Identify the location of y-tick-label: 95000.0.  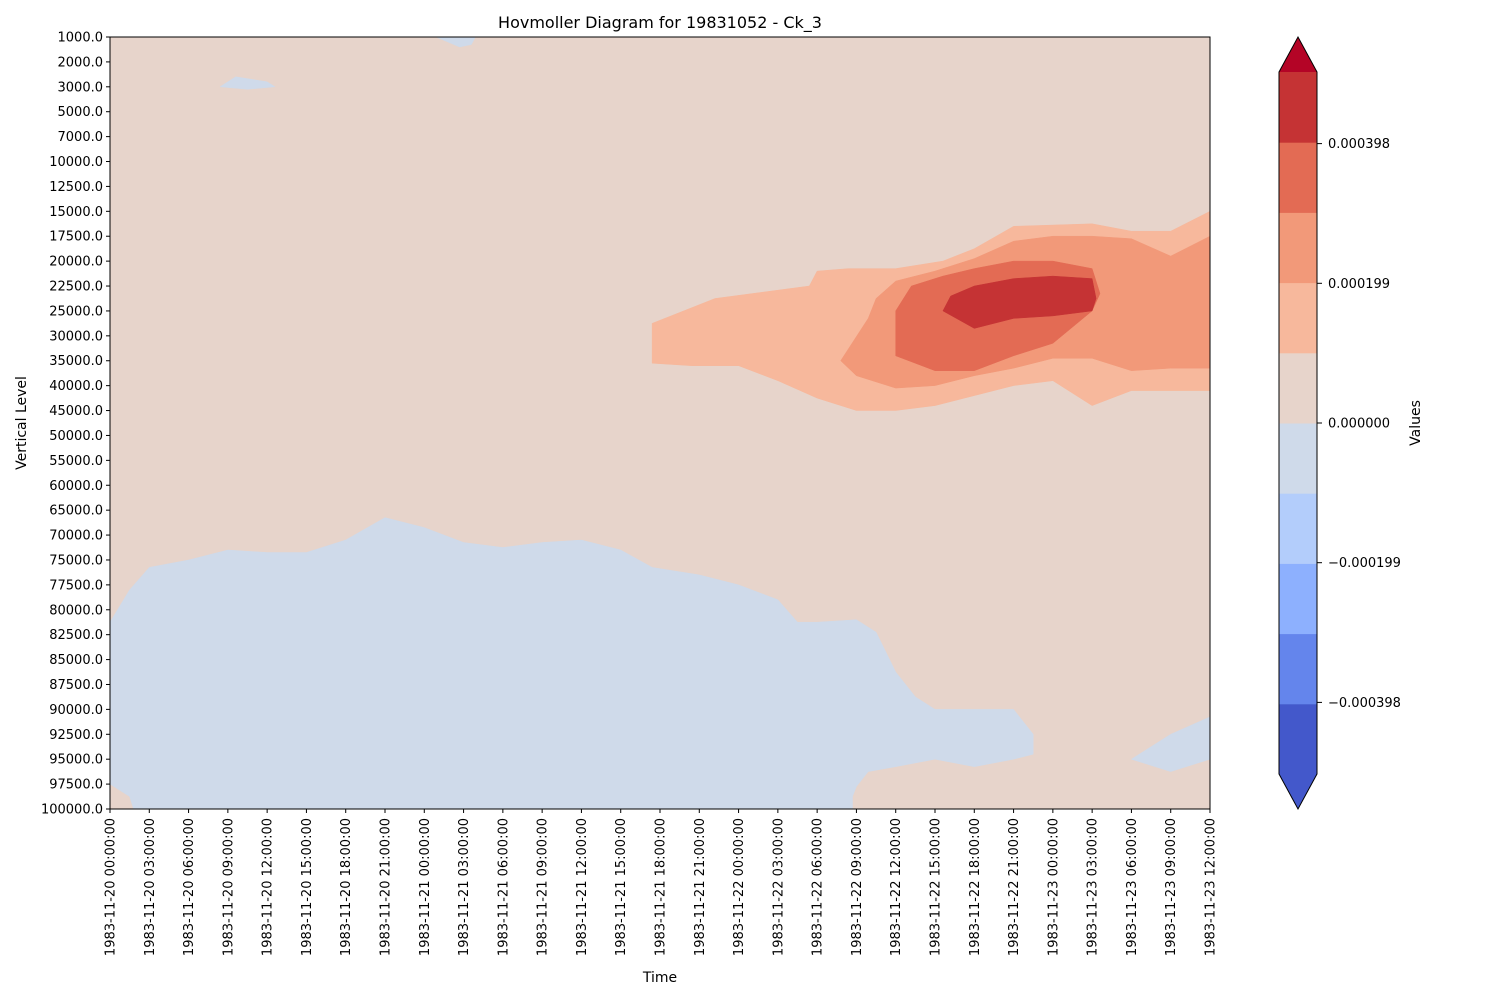
(76, 760).